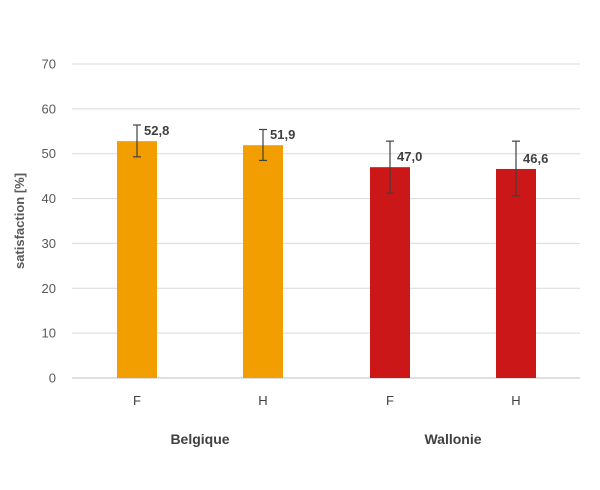 This screenshot has height=490, width=600. Describe the element at coordinates (452, 439) in the screenshot. I see `group-label: Wallonie` at that location.